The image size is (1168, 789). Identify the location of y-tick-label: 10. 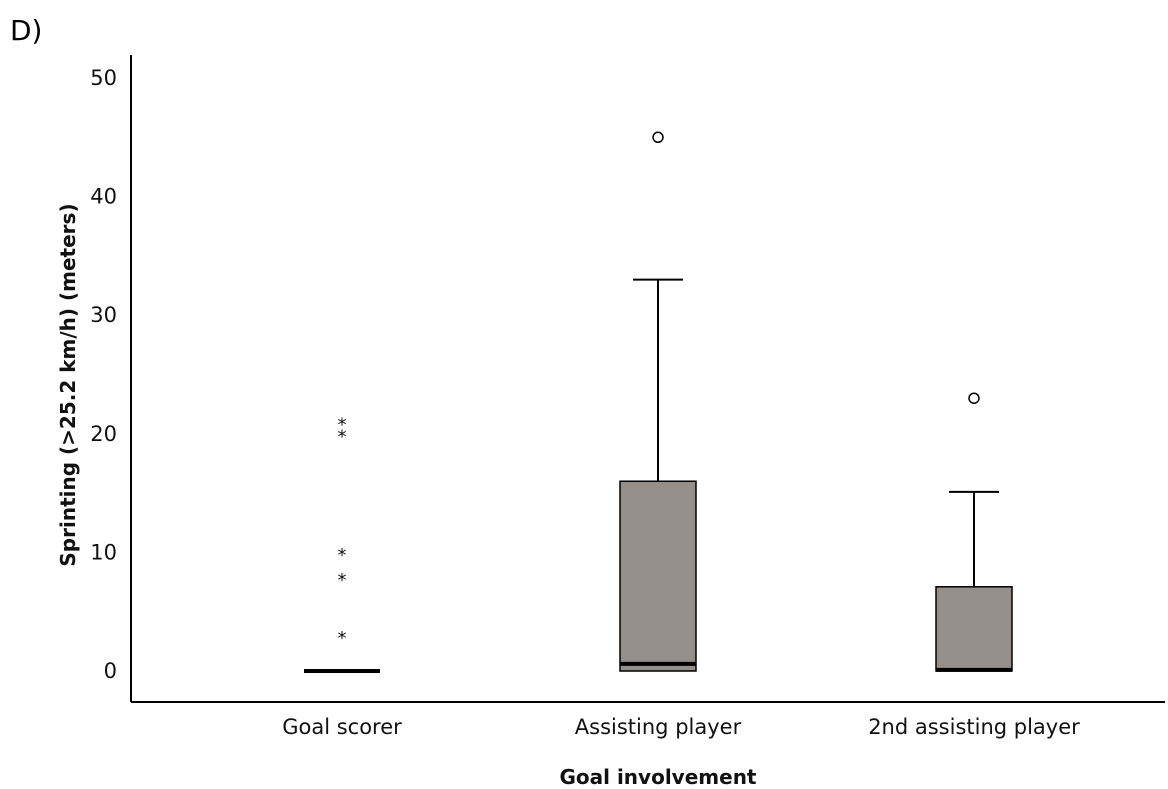
(103, 552).